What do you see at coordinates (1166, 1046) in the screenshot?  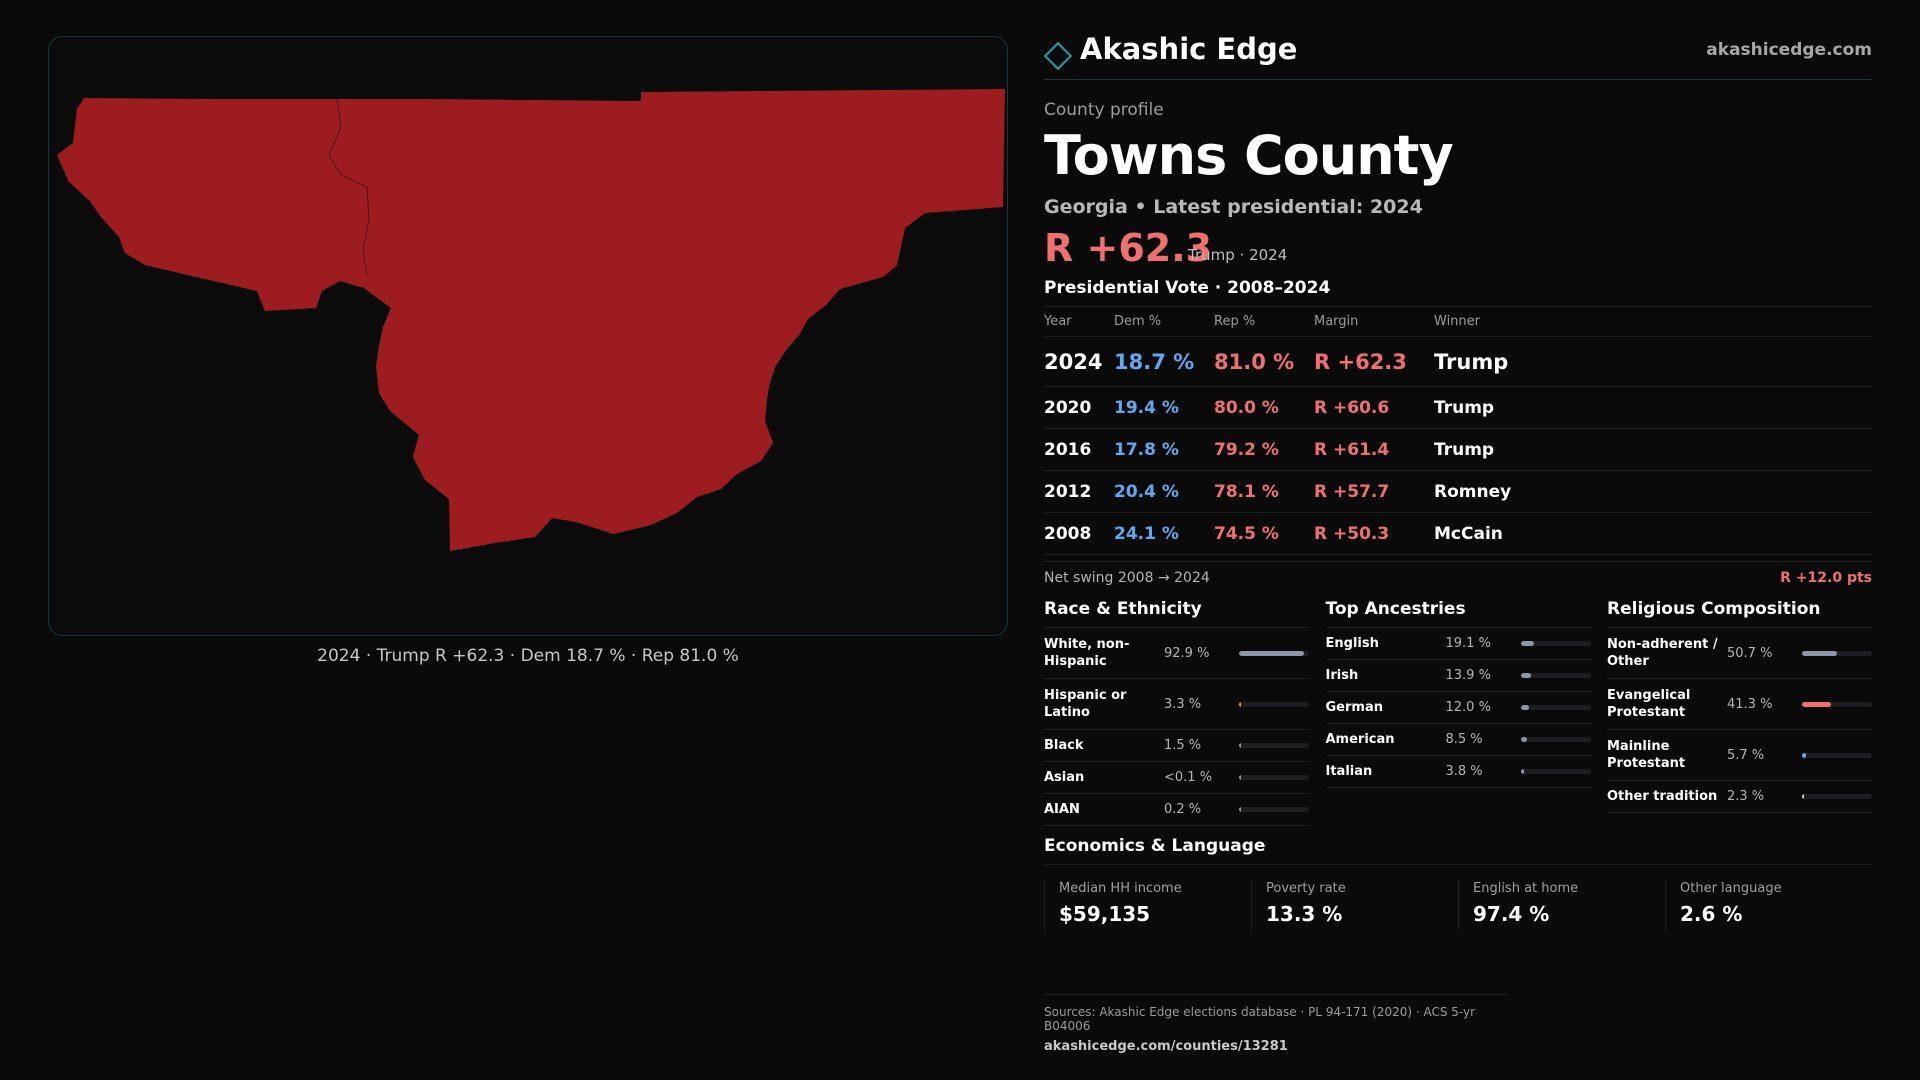 I see `sources-url: akashicedge.com/counties/13281` at bounding box center [1166, 1046].